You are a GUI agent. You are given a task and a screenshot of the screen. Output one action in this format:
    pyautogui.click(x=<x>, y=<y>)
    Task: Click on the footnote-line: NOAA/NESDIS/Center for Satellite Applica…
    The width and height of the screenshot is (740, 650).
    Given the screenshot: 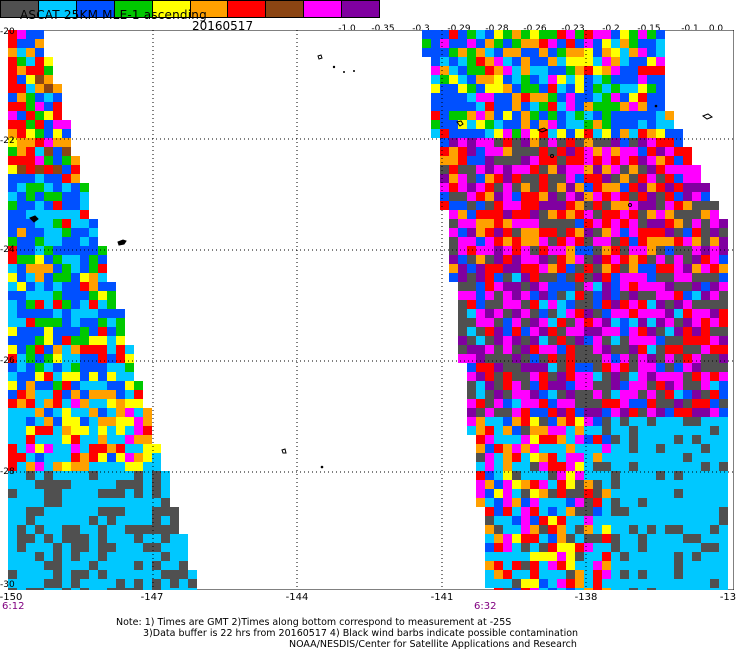 What is the action you would take?
    pyautogui.click(x=433, y=644)
    